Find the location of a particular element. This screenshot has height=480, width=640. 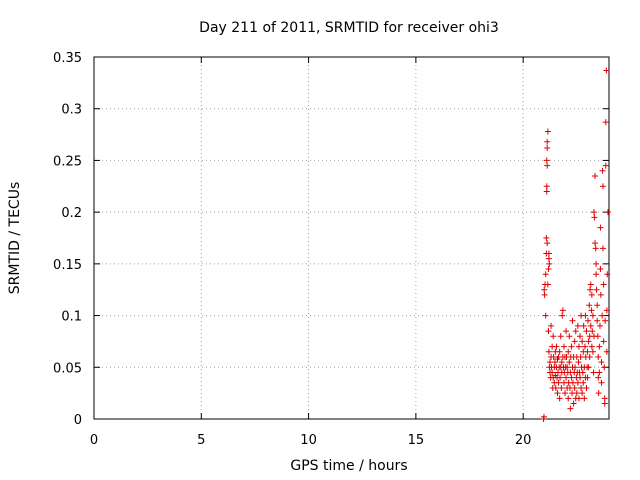

y-tick-label: 0.15 is located at coordinates (67, 265).